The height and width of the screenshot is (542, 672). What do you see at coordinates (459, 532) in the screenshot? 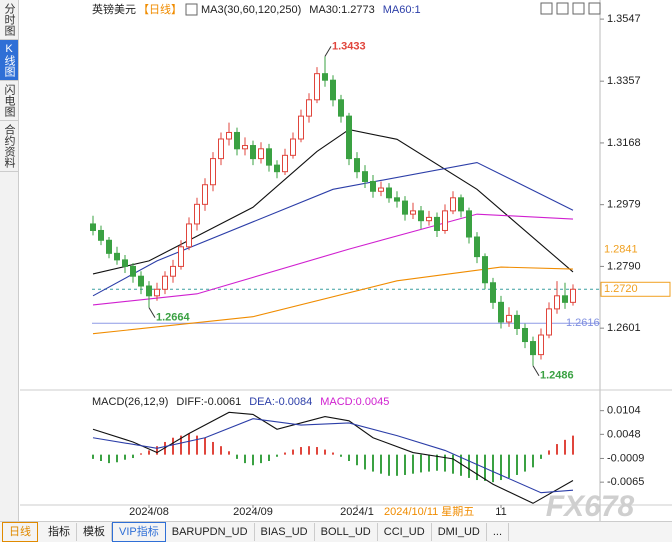
I see `indicator-tab: DMI_UD` at bounding box center [459, 532].